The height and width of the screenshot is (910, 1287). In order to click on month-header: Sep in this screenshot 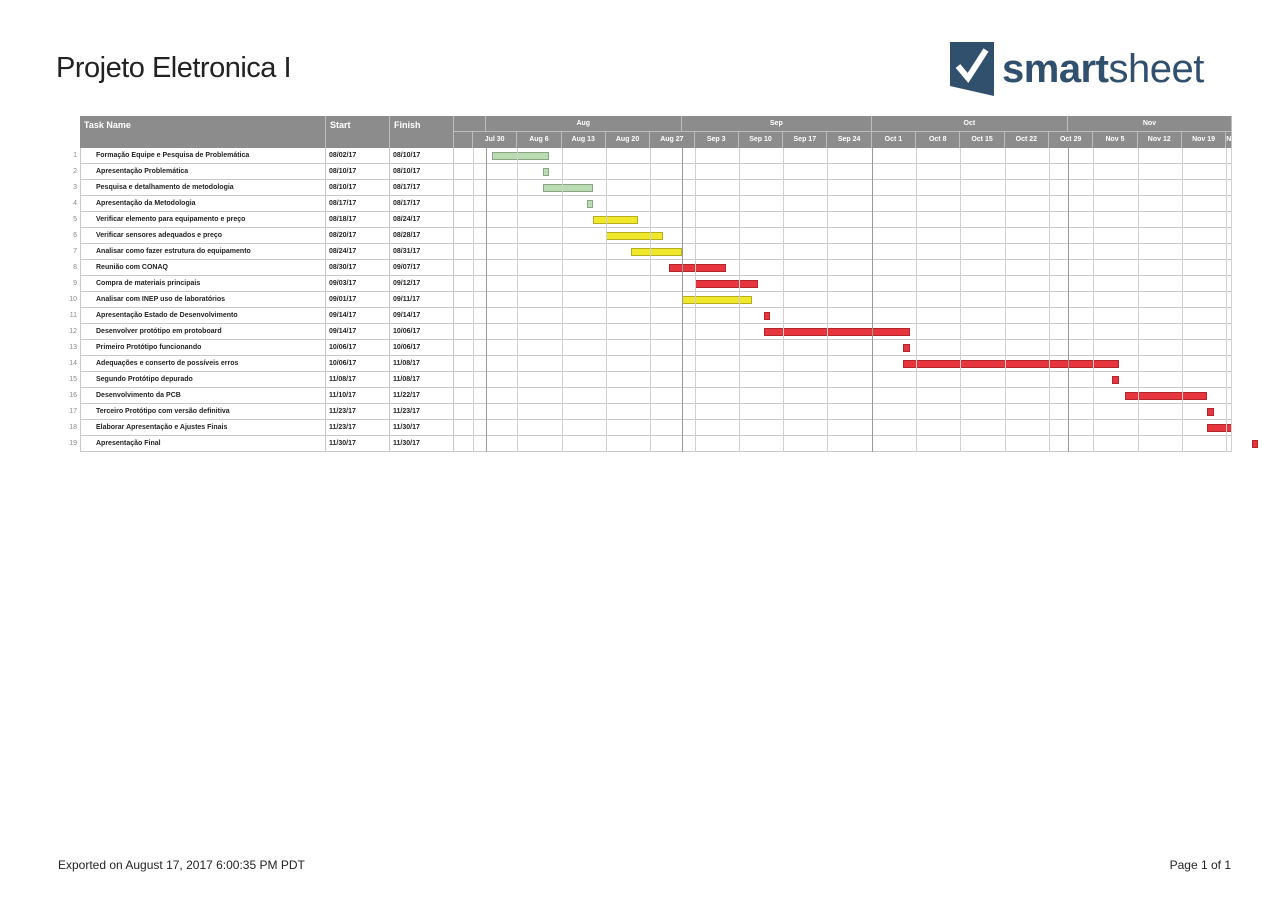, I will do `click(776, 124)`.